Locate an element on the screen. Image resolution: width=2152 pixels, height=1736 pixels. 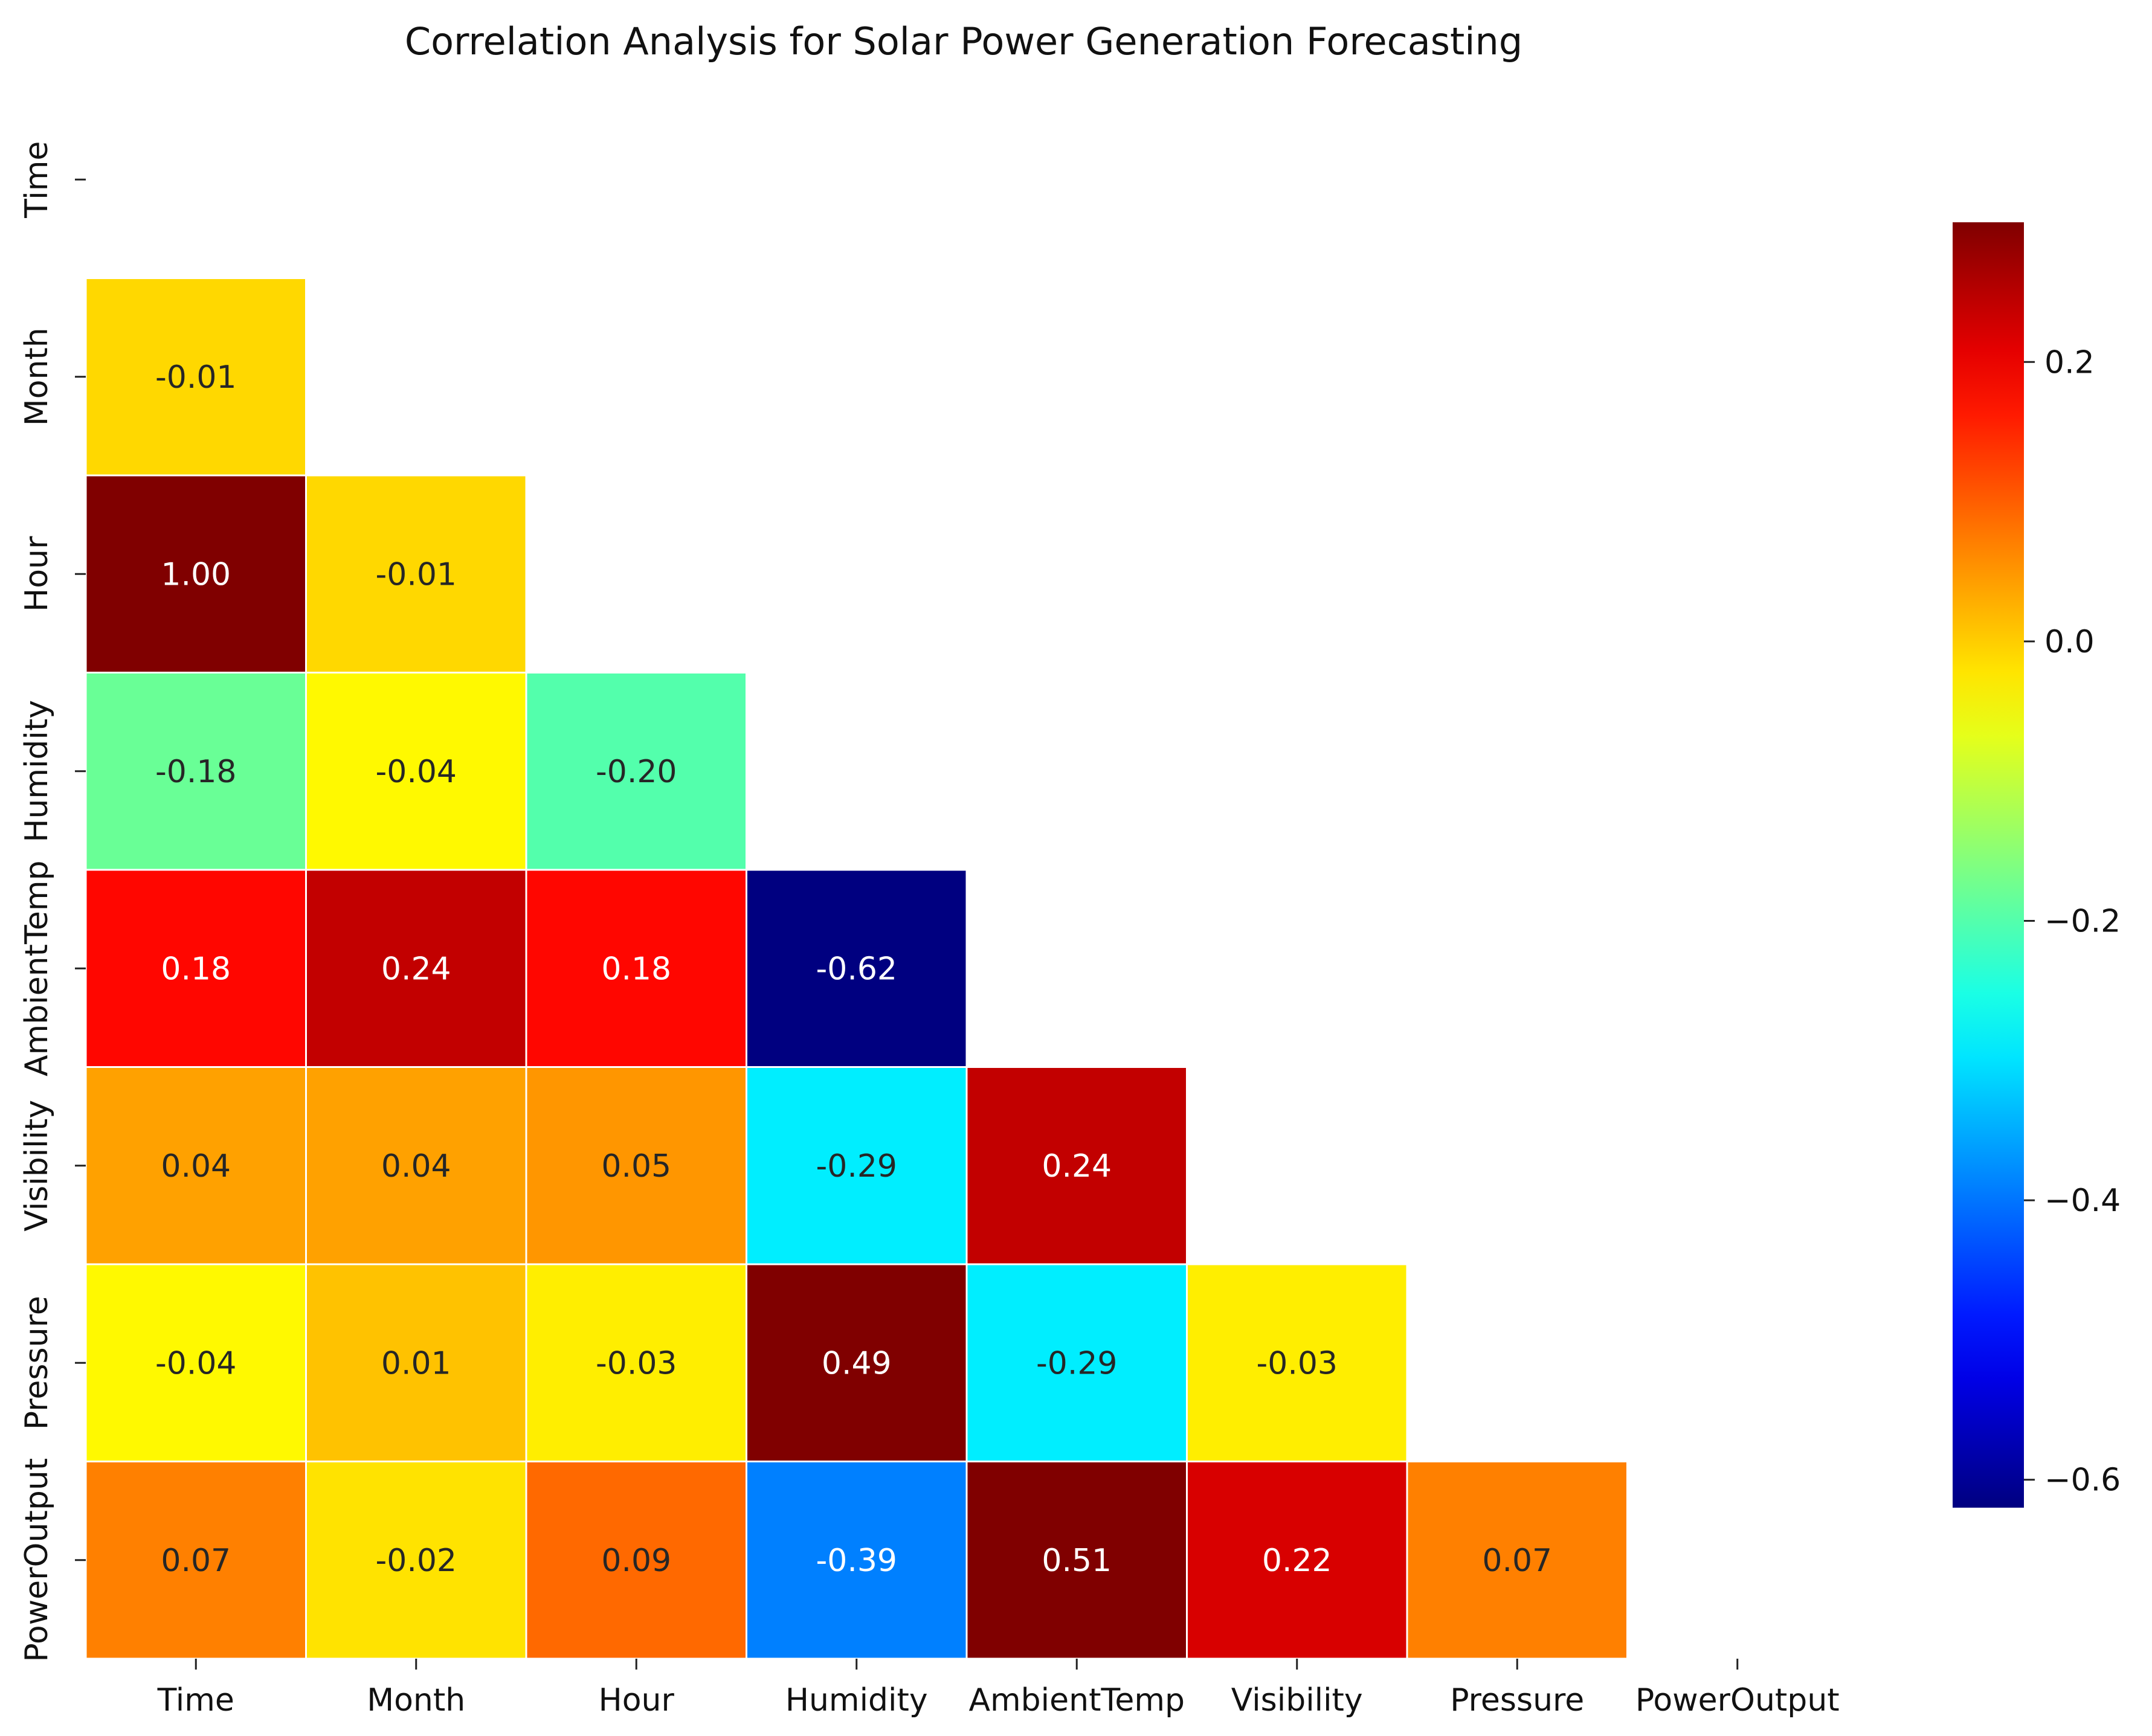
cell-value-label: 0.49 is located at coordinates (857, 1363).